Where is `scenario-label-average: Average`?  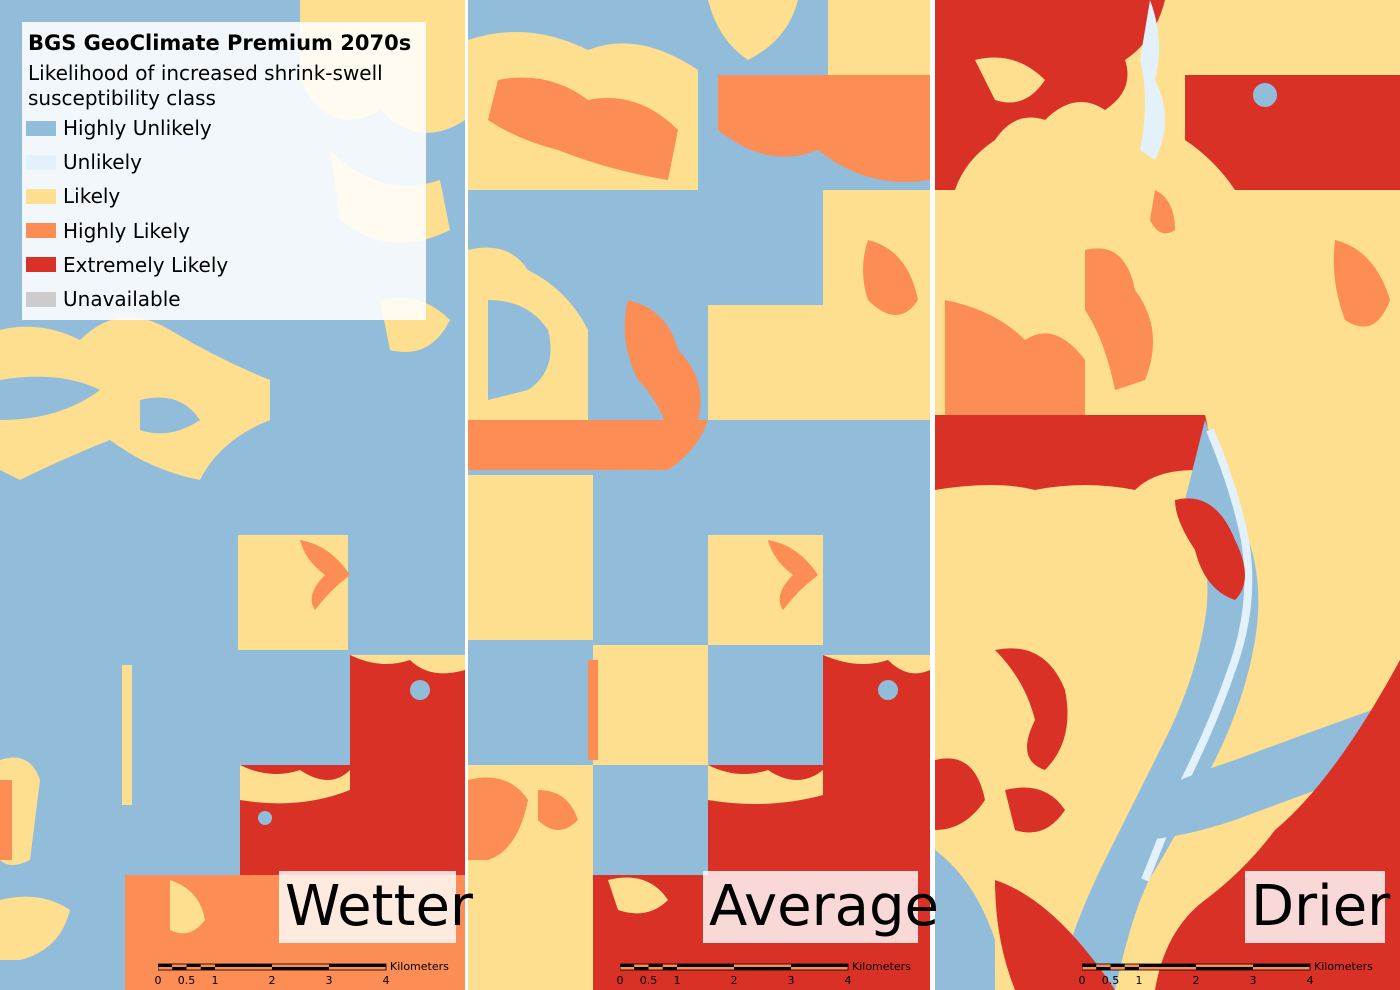
scenario-label-average: Average is located at coordinates (821, 907).